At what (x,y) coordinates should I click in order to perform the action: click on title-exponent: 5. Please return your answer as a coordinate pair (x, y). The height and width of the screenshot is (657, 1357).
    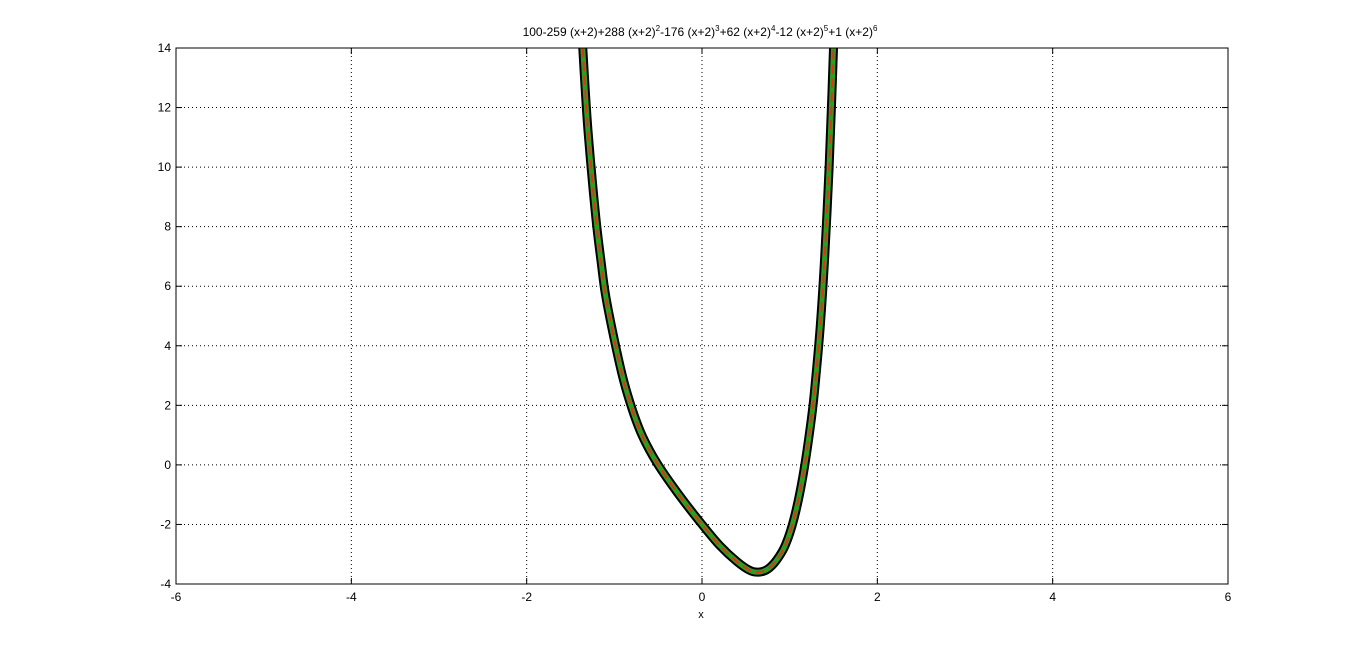
    Looking at the image, I should click on (826, 28).